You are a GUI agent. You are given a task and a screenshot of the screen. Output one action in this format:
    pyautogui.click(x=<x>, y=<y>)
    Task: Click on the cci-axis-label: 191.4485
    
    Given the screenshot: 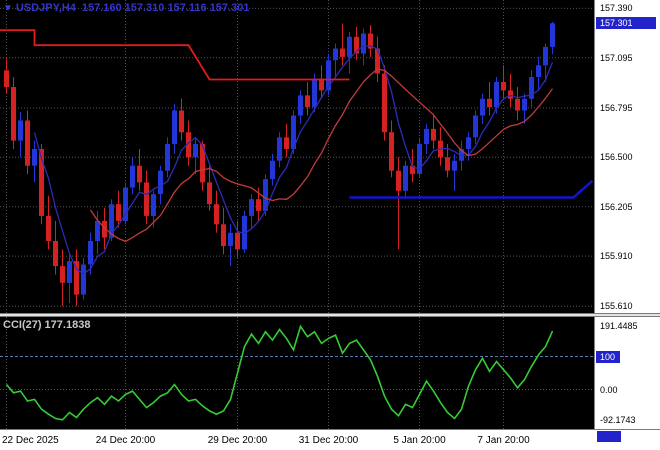 What is the action you would take?
    pyautogui.click(x=619, y=326)
    